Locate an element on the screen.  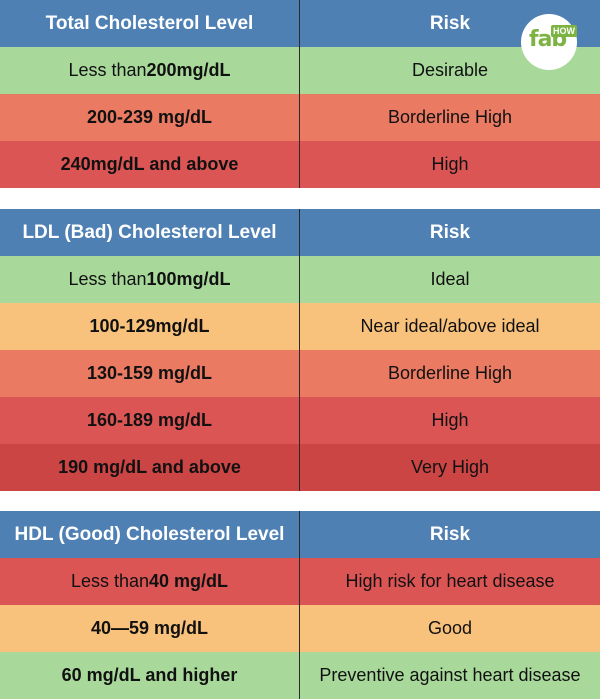
header-level: Total Cholesterol Level is located at coordinates (150, 23).